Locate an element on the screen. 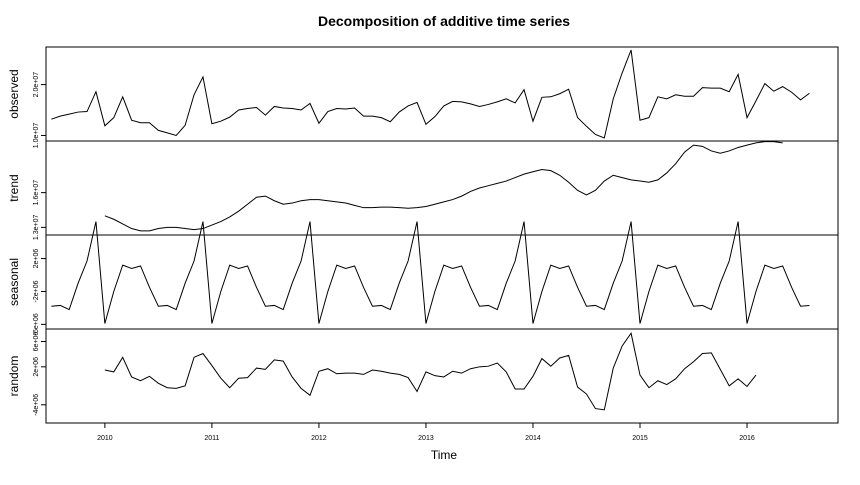 This screenshot has width=860, height=485. y-tick-label: -6e+06 is located at coordinates (36, 324).